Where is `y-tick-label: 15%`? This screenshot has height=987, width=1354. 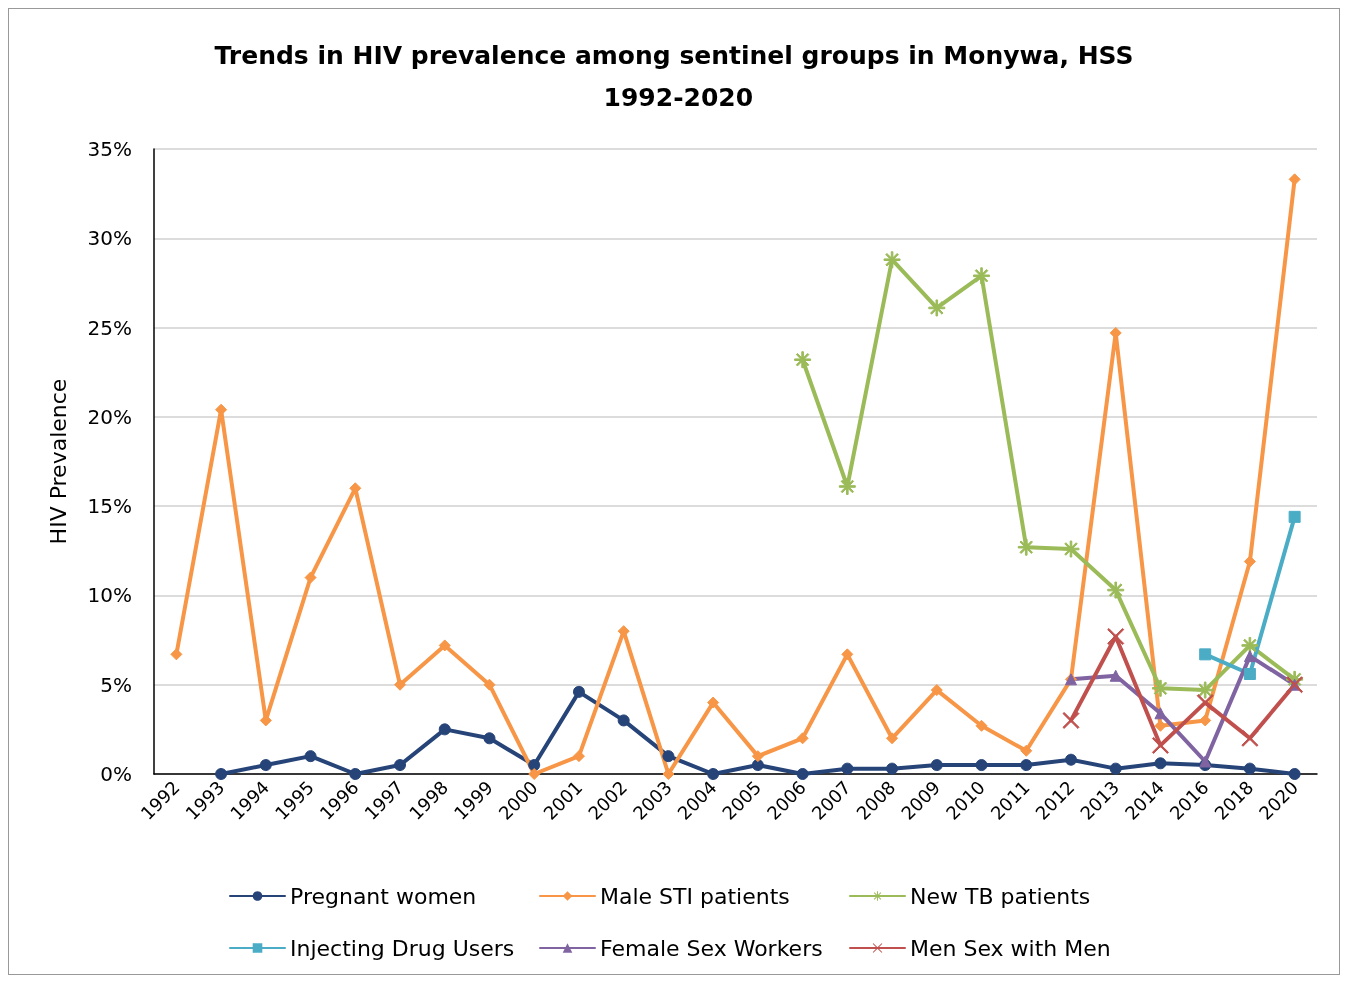 y-tick-label: 15% is located at coordinates (109, 506).